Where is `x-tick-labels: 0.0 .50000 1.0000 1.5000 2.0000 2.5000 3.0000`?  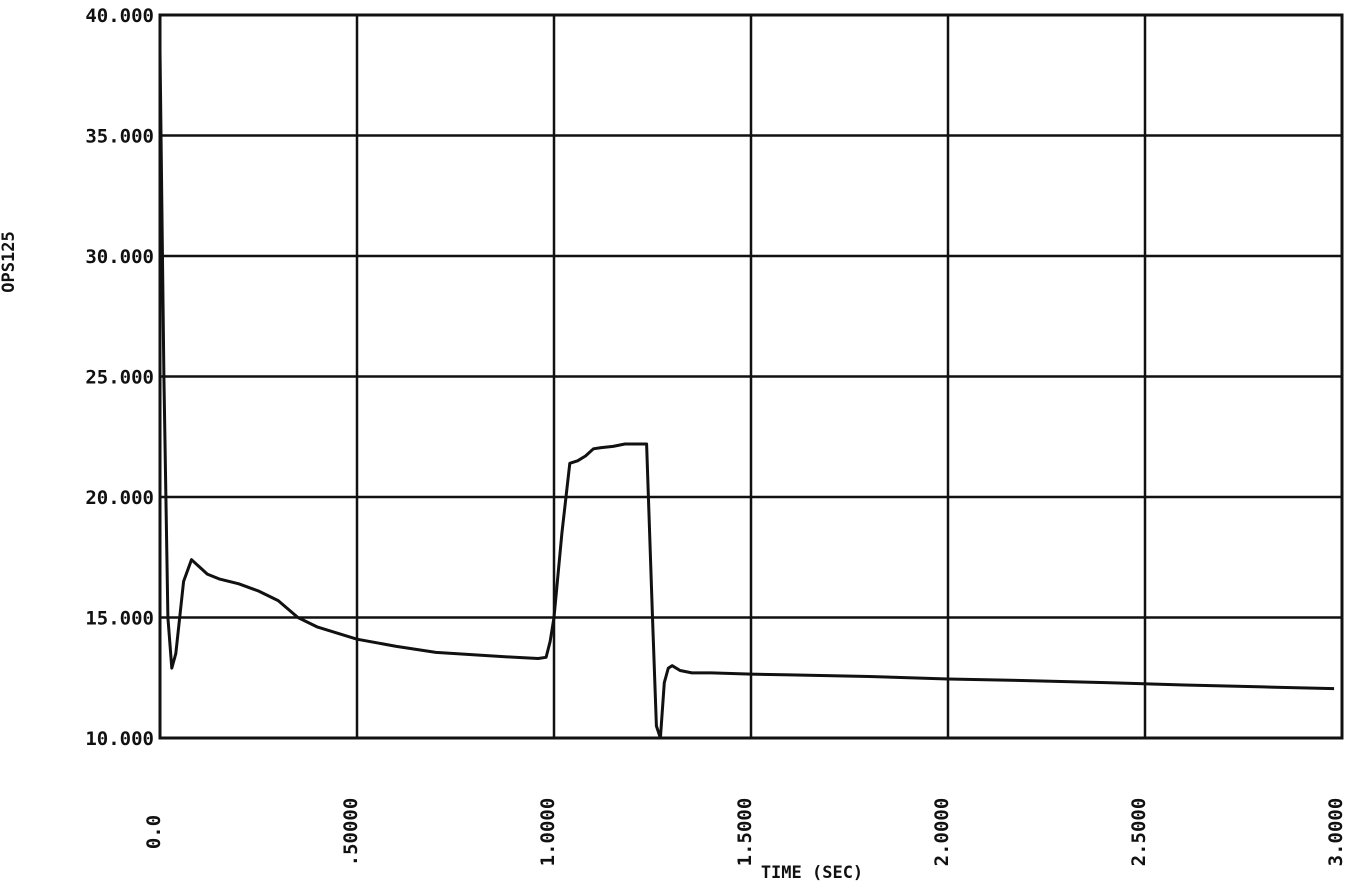 x-tick-labels: 0.0 .50000 1.0000 1.5000 2.0000 2.5000 3.0000 is located at coordinates (745, 832).